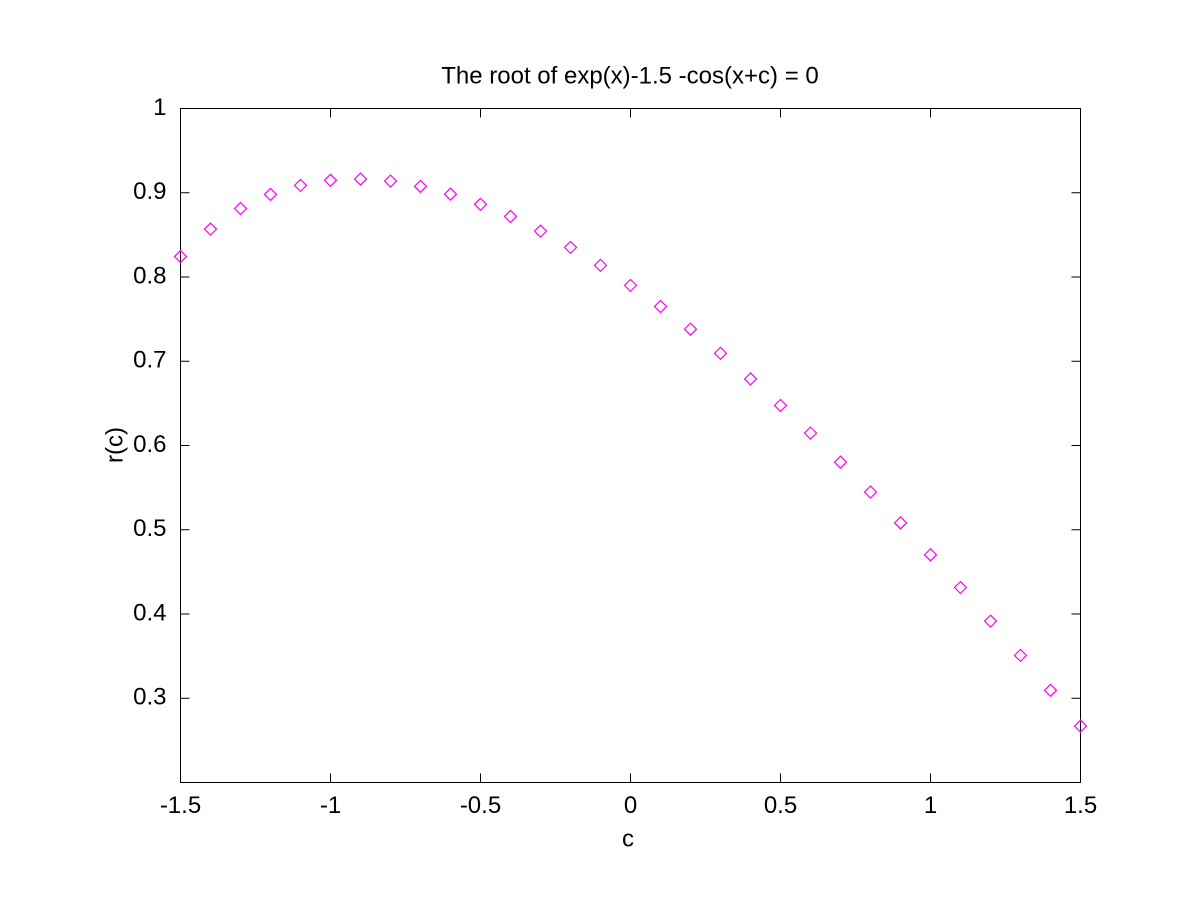 The height and width of the screenshot is (900, 1200). What do you see at coordinates (159, 107) in the screenshot?
I see `y-tick-label: 1` at bounding box center [159, 107].